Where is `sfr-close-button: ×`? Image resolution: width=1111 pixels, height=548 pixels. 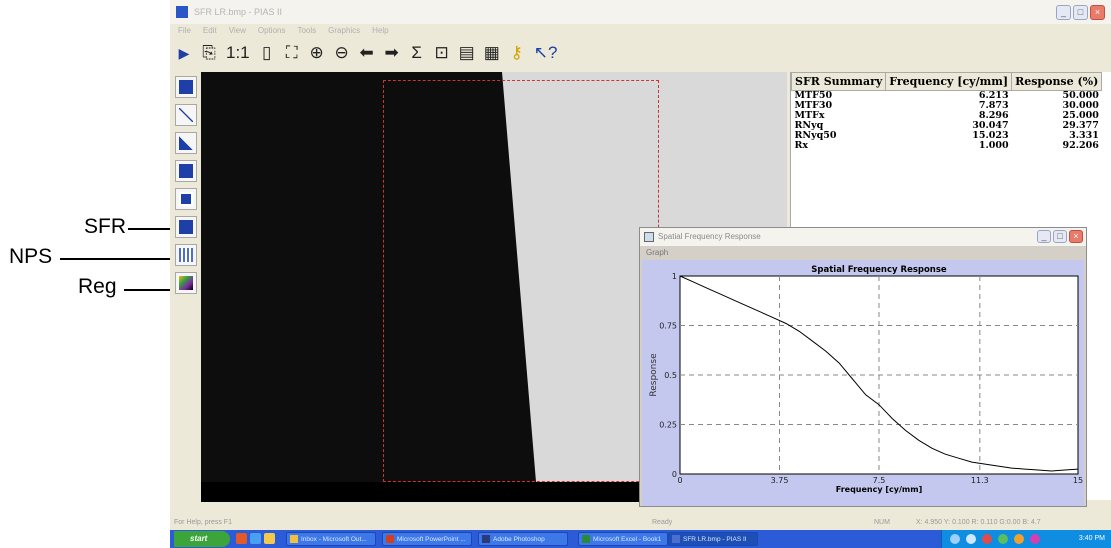
sfr-close-button: × is located at coordinates (1076, 236).